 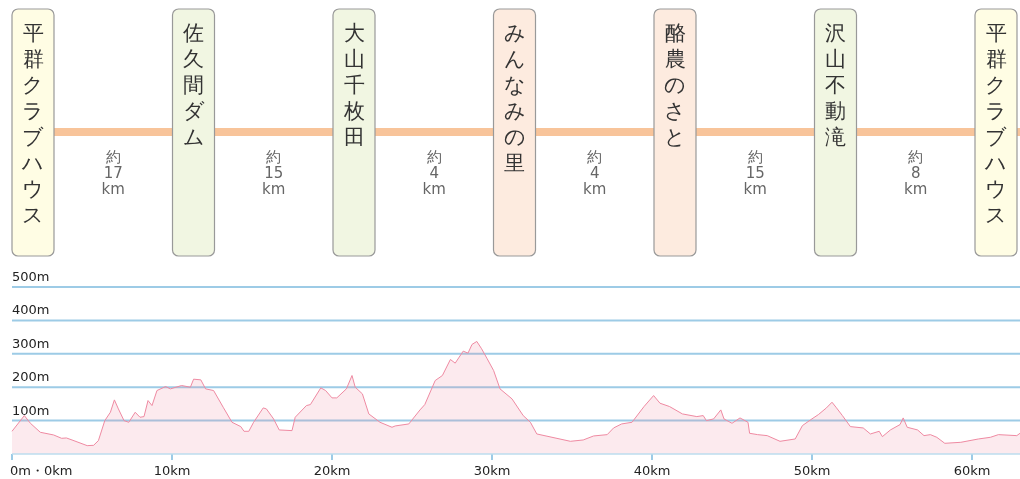 What do you see at coordinates (514, 98) in the screenshot?
I see `text: みんなみの里` at bounding box center [514, 98].